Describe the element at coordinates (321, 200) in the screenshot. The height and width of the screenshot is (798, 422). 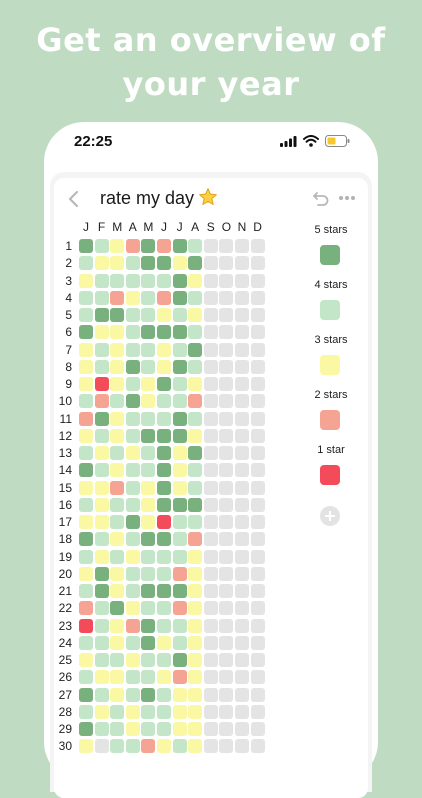
I see `undo-button` at that location.